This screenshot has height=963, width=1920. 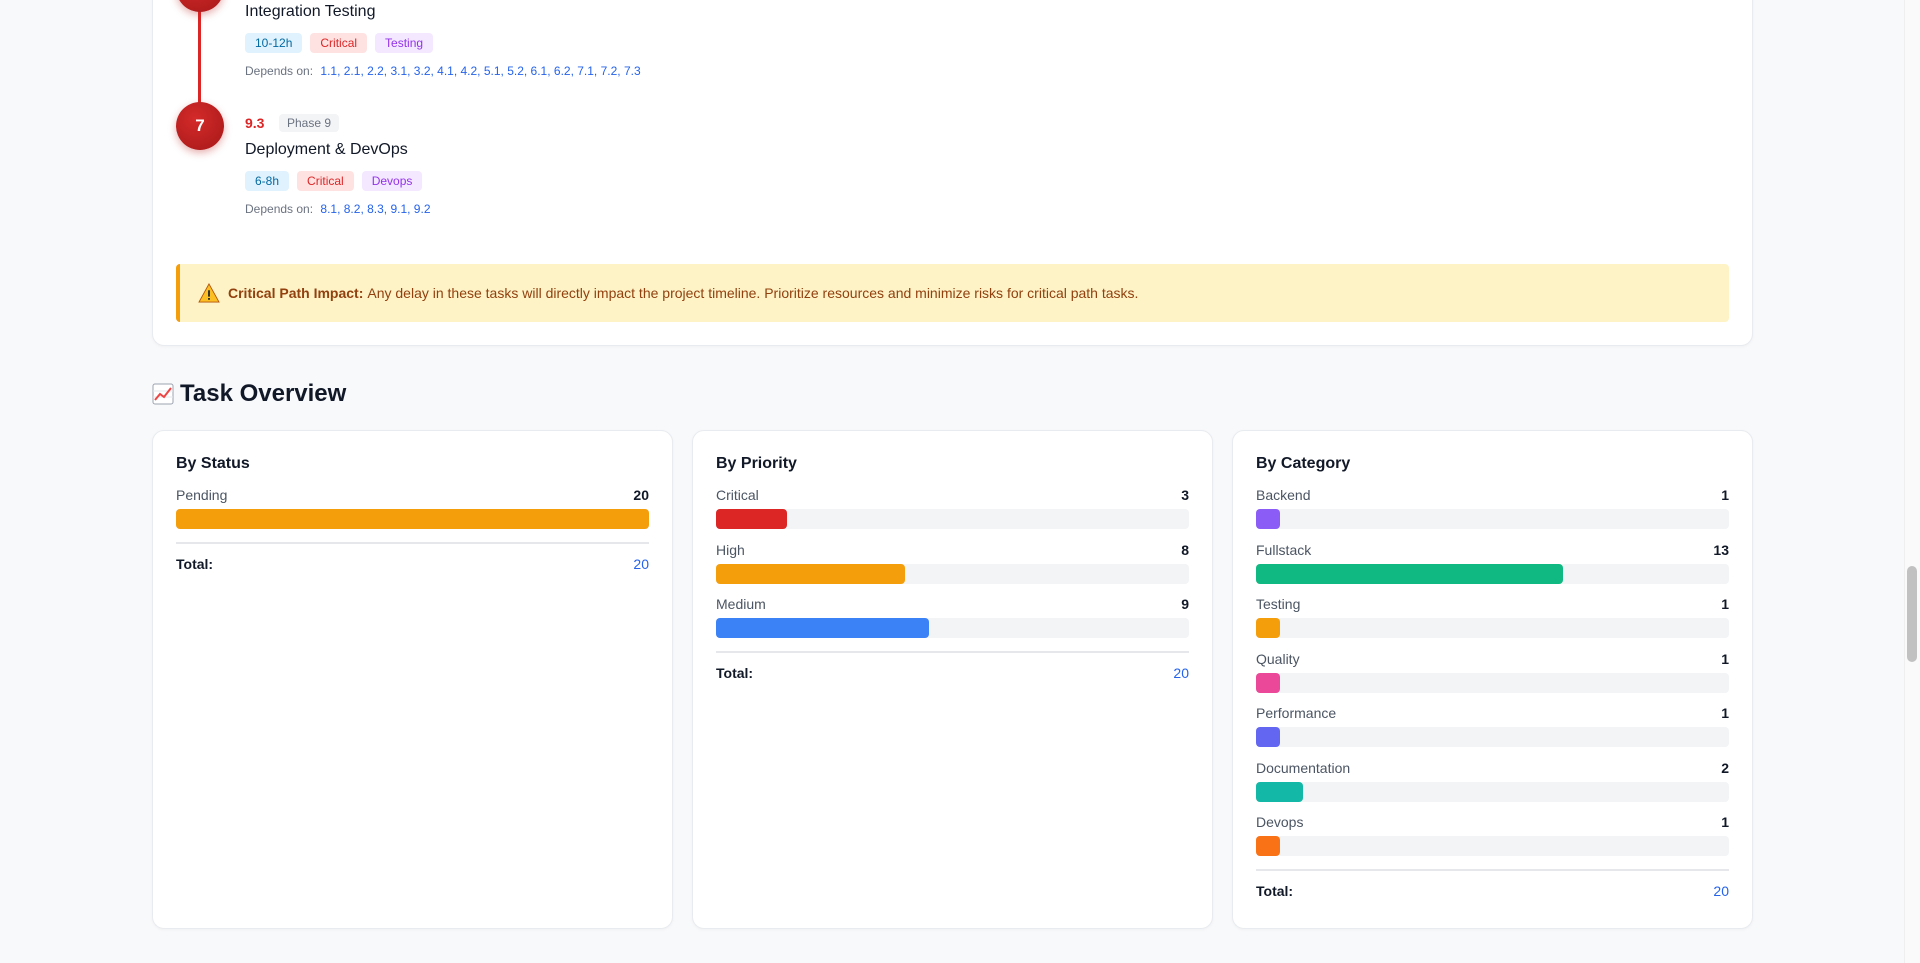 I want to click on task-title-integration: Integration Testing, so click(x=310, y=11).